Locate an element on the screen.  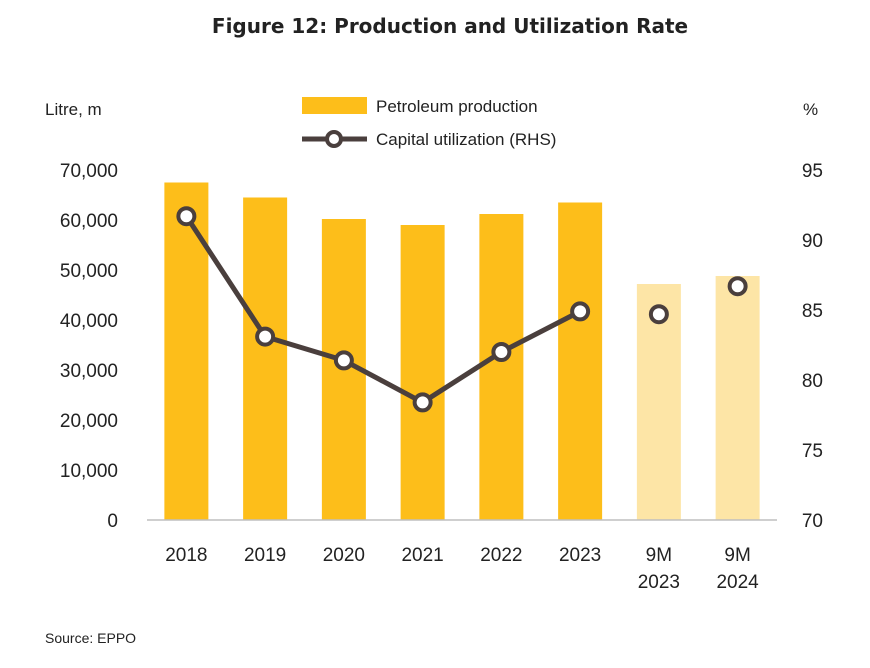
left-tick-label: 40,000 is located at coordinates (89, 321).